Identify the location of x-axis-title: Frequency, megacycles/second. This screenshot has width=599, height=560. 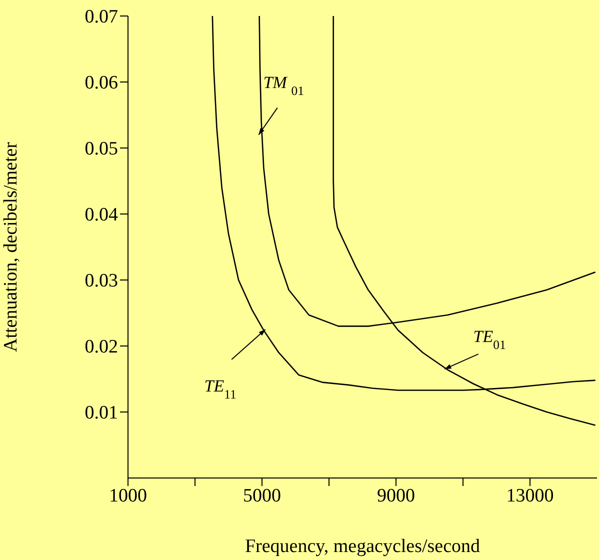
(362, 546).